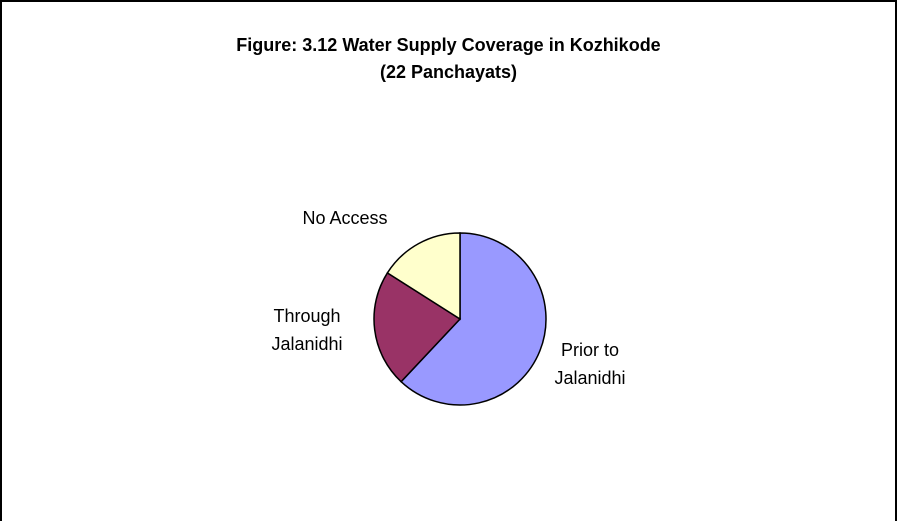 This screenshot has height=521, width=897. I want to click on slice-label: Prior to Jalanidhi, so click(590, 364).